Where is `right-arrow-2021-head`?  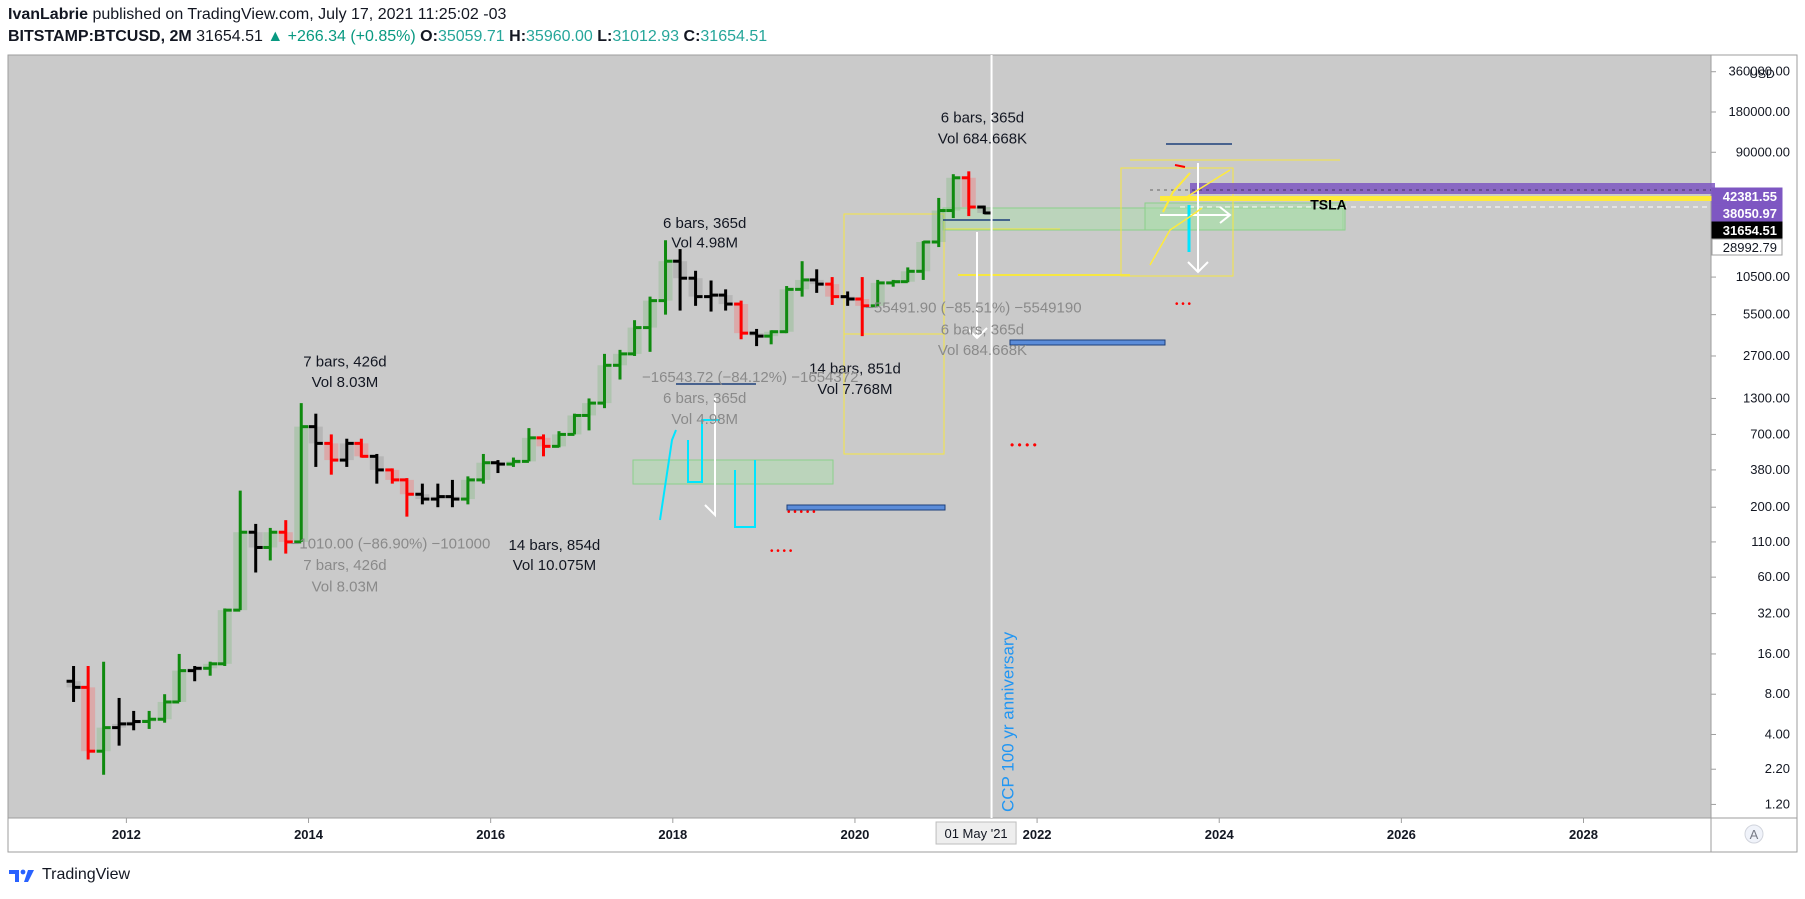 right-arrow-2021-head is located at coordinates (1225, 215).